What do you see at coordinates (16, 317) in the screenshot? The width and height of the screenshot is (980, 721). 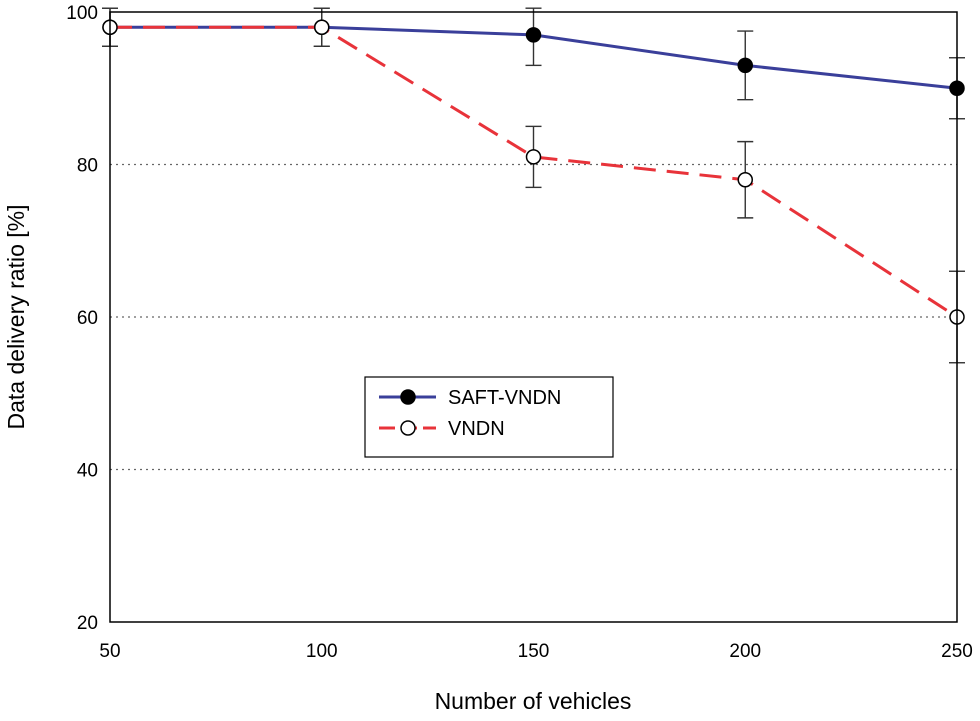 I see `y-axis-title: Data delivery ratio [%]` at bounding box center [16, 317].